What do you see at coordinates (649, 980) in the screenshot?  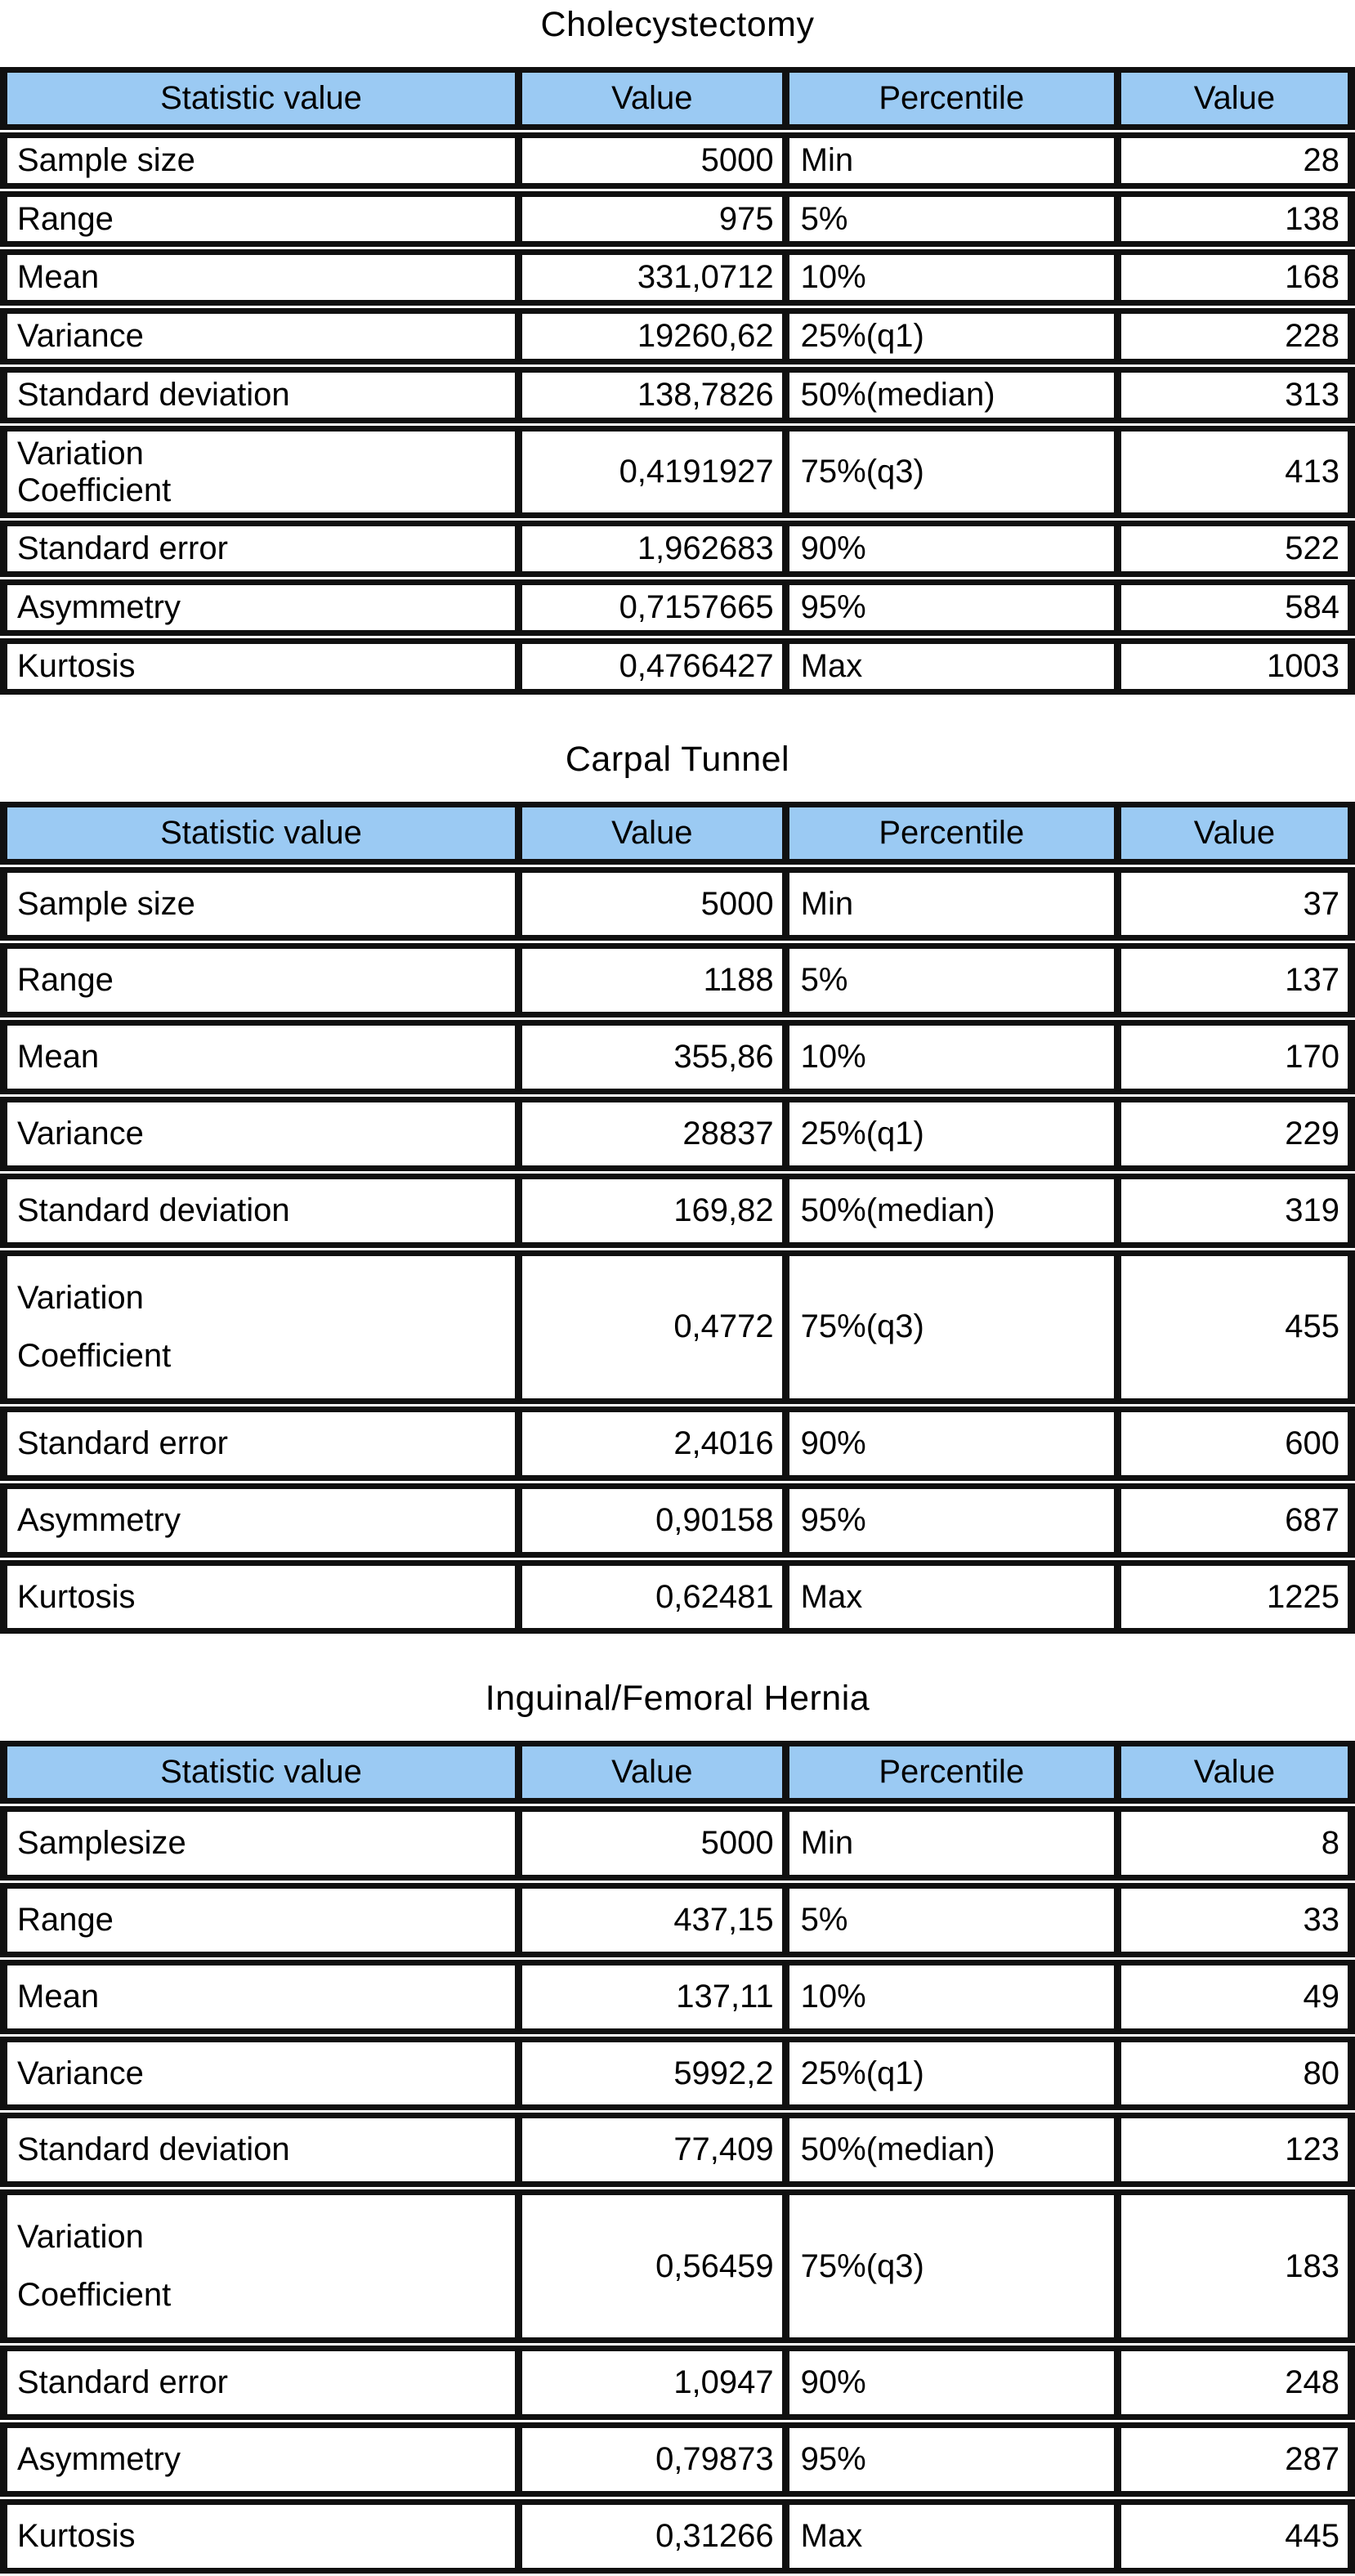 I see `stat-value-cell: 1188` at bounding box center [649, 980].